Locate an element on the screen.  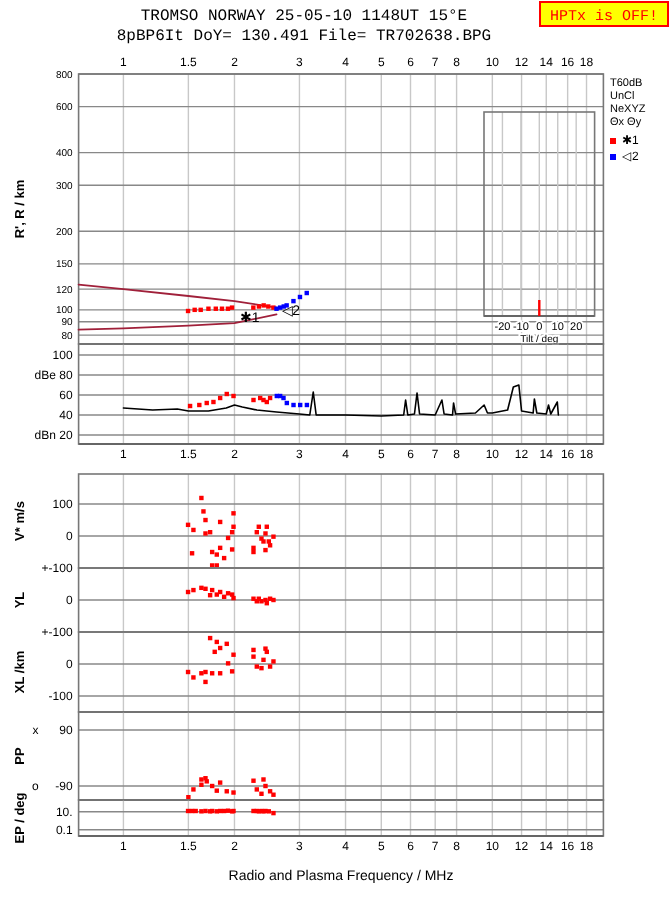
chart-subtitle: 8pBP6It DoY= 130.491 File= TR702638.BPG is located at coordinates (304, 37).